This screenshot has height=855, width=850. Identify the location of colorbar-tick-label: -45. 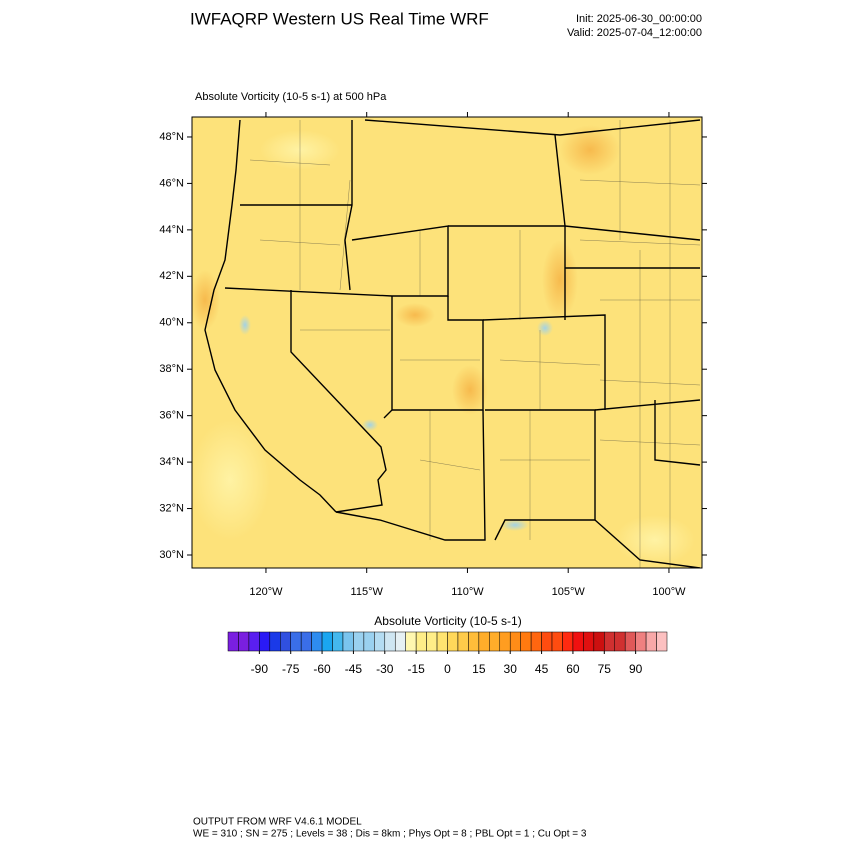
(354, 669).